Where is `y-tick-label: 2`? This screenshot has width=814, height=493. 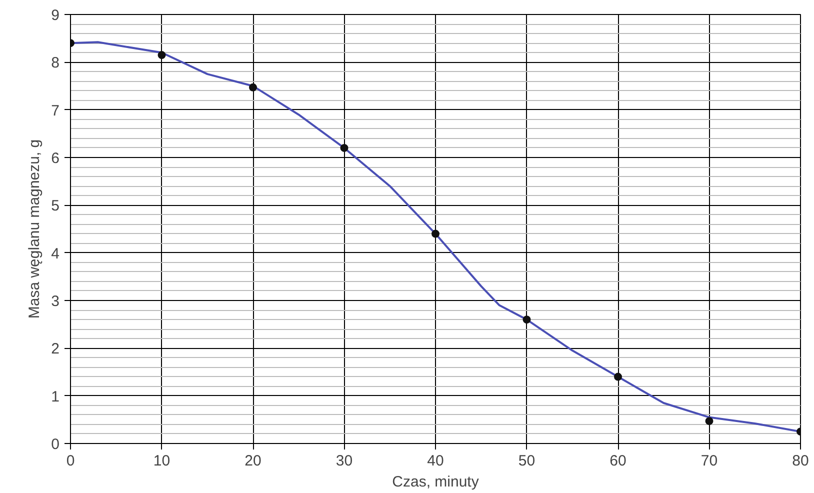 y-tick-label: 2 is located at coordinates (55, 349).